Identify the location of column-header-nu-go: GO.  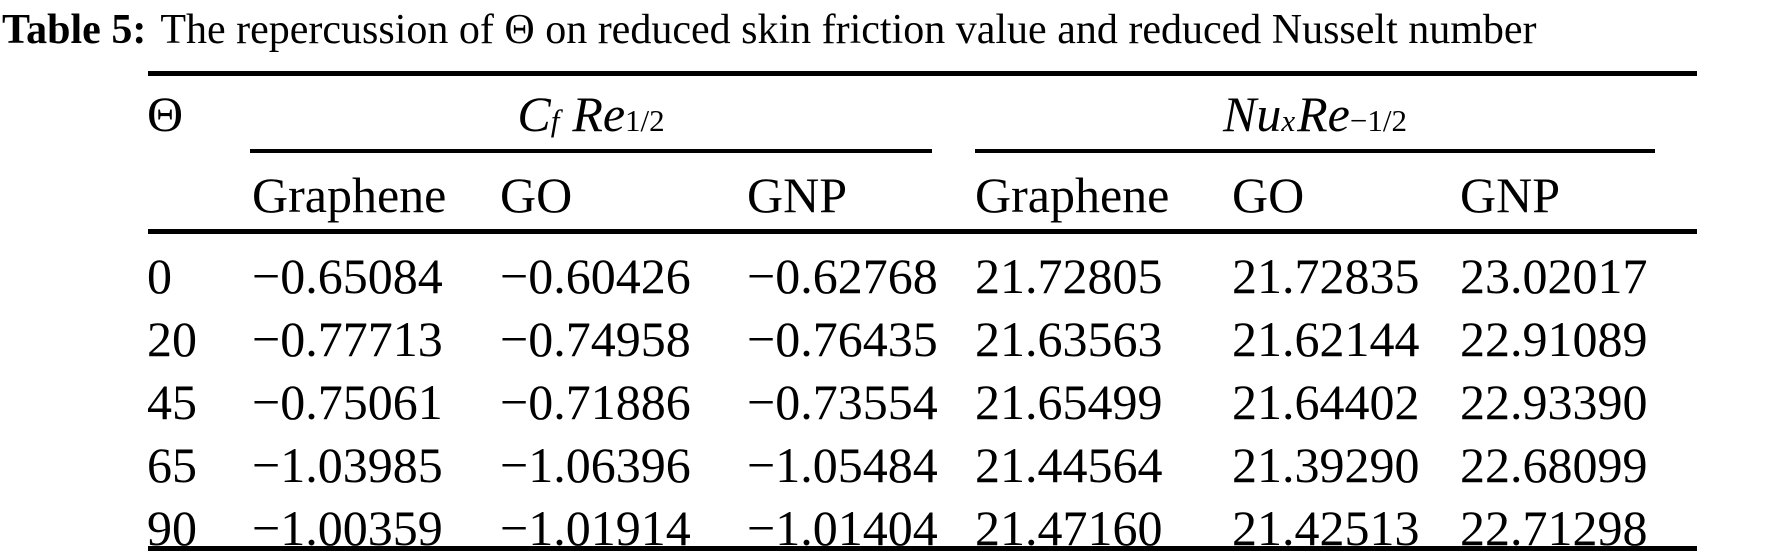
(1268, 195).